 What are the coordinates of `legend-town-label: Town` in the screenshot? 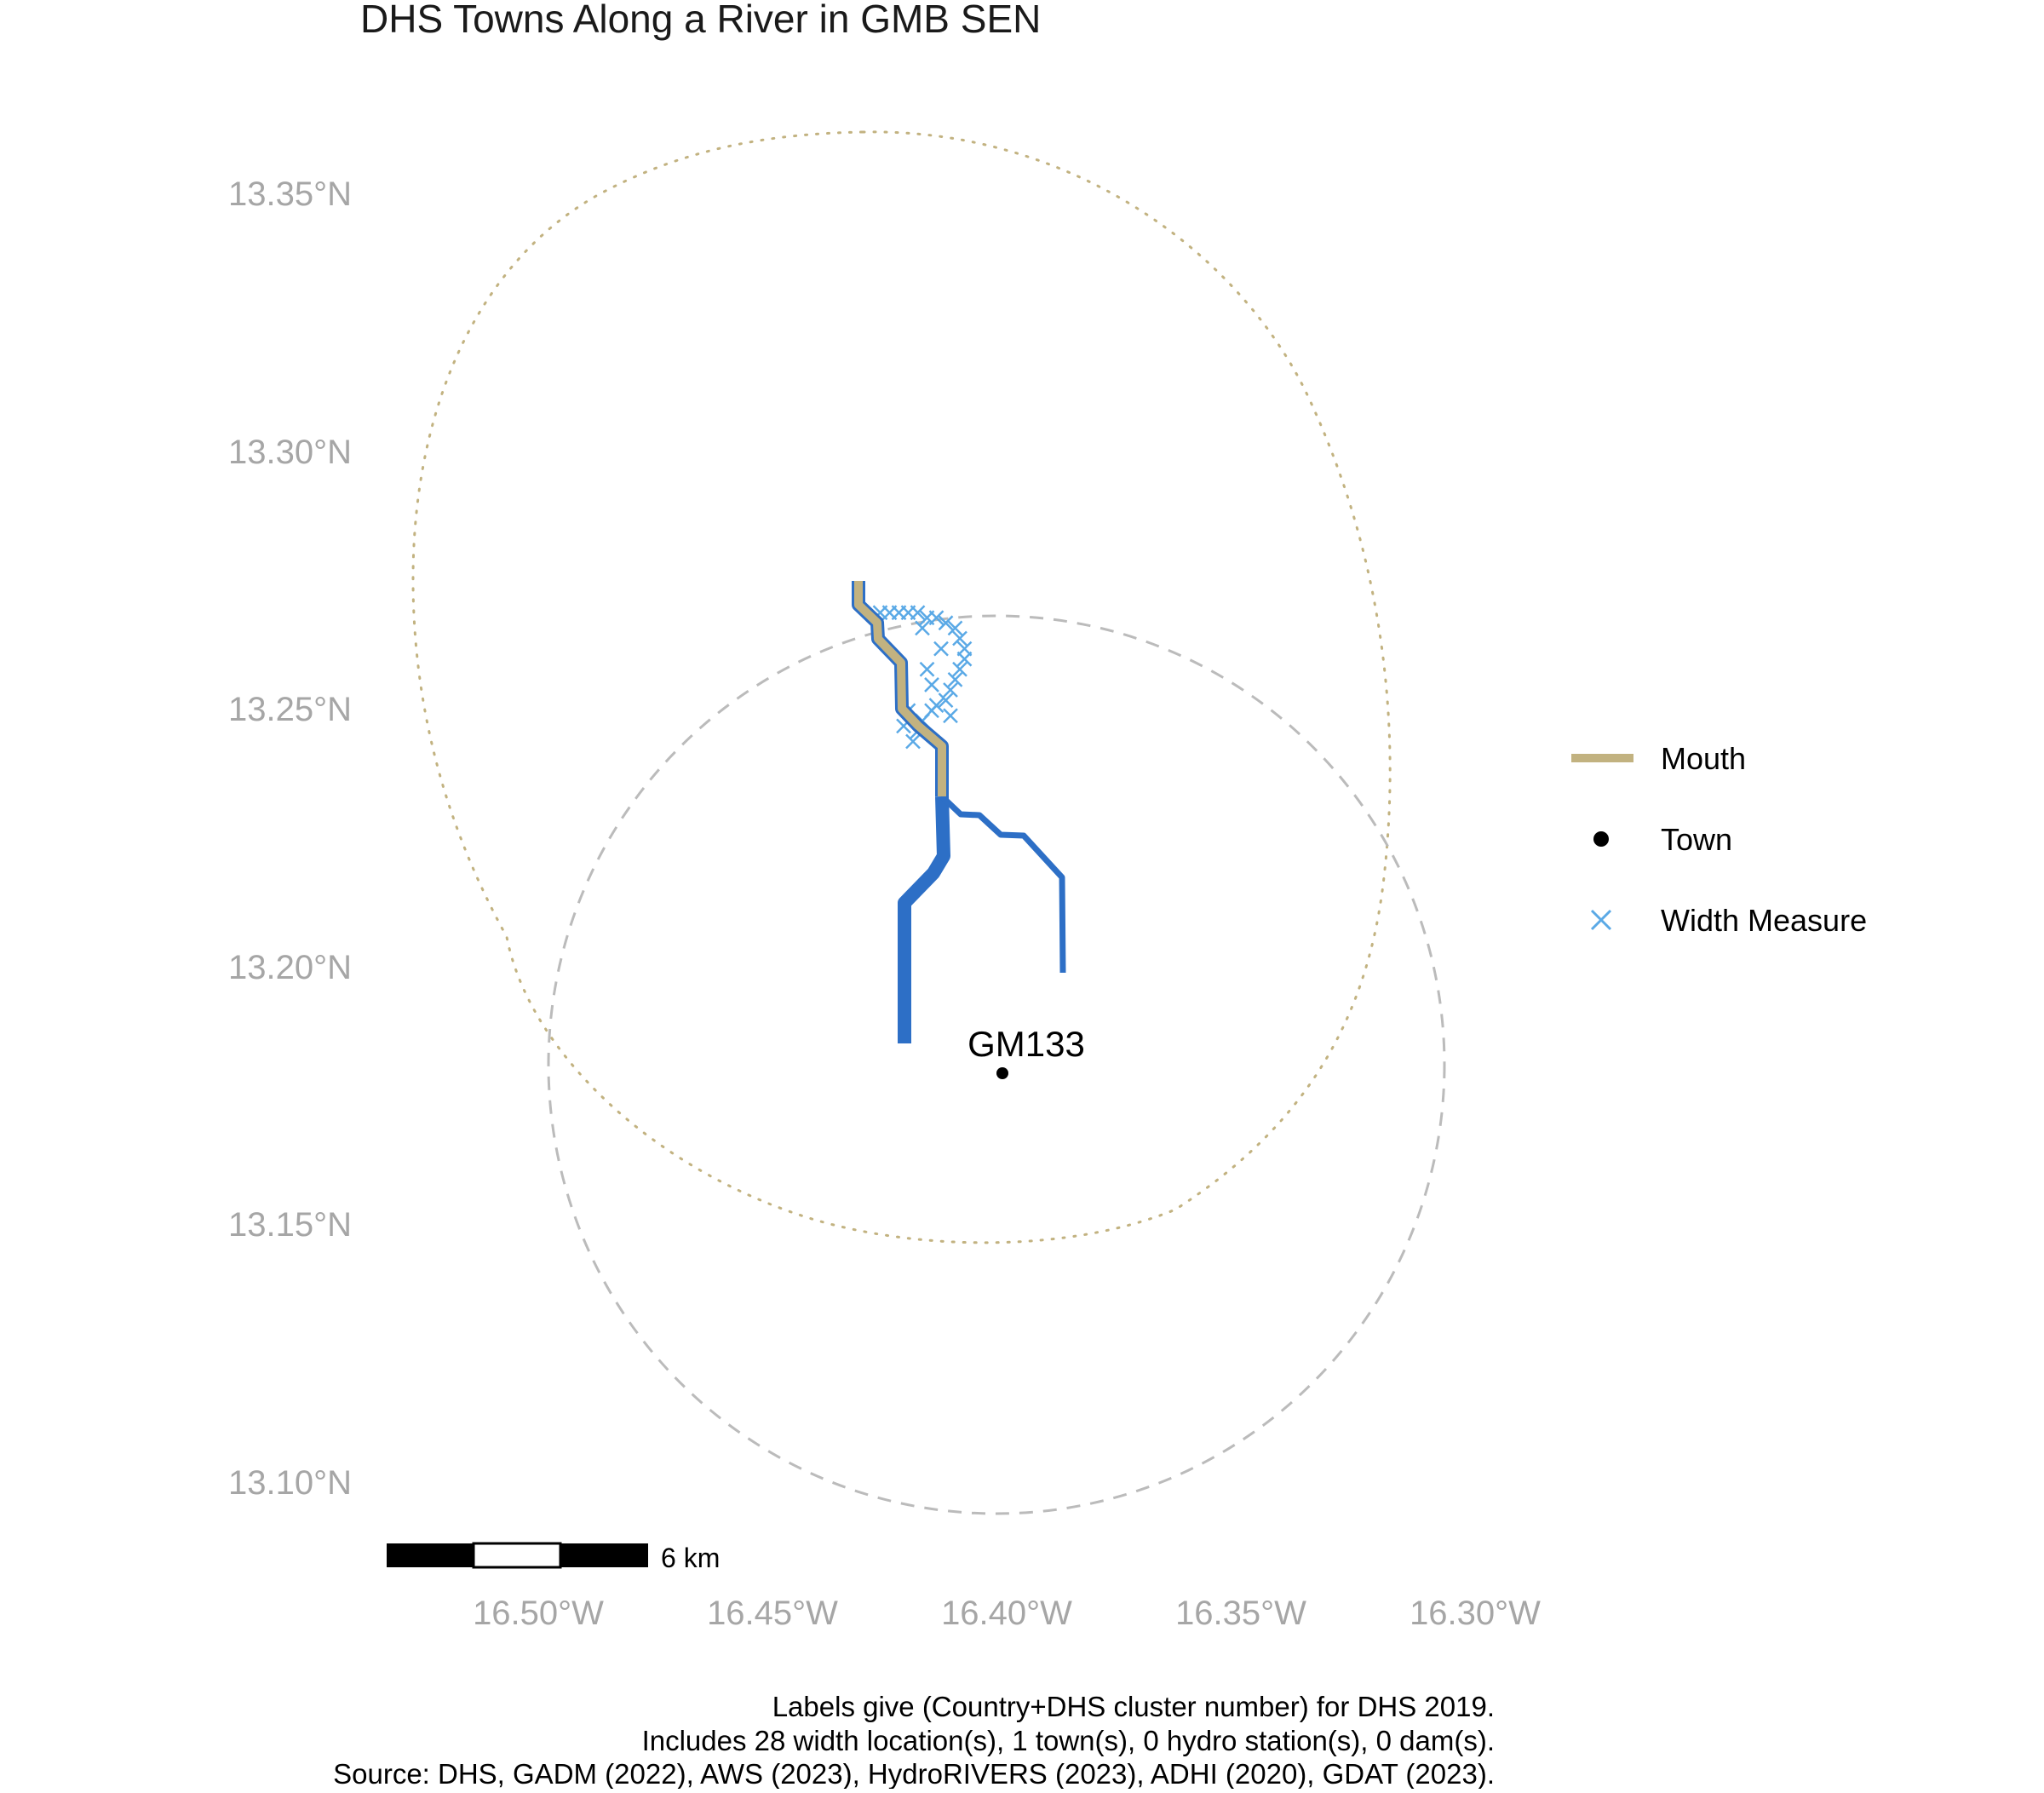 It's located at (1696, 840).